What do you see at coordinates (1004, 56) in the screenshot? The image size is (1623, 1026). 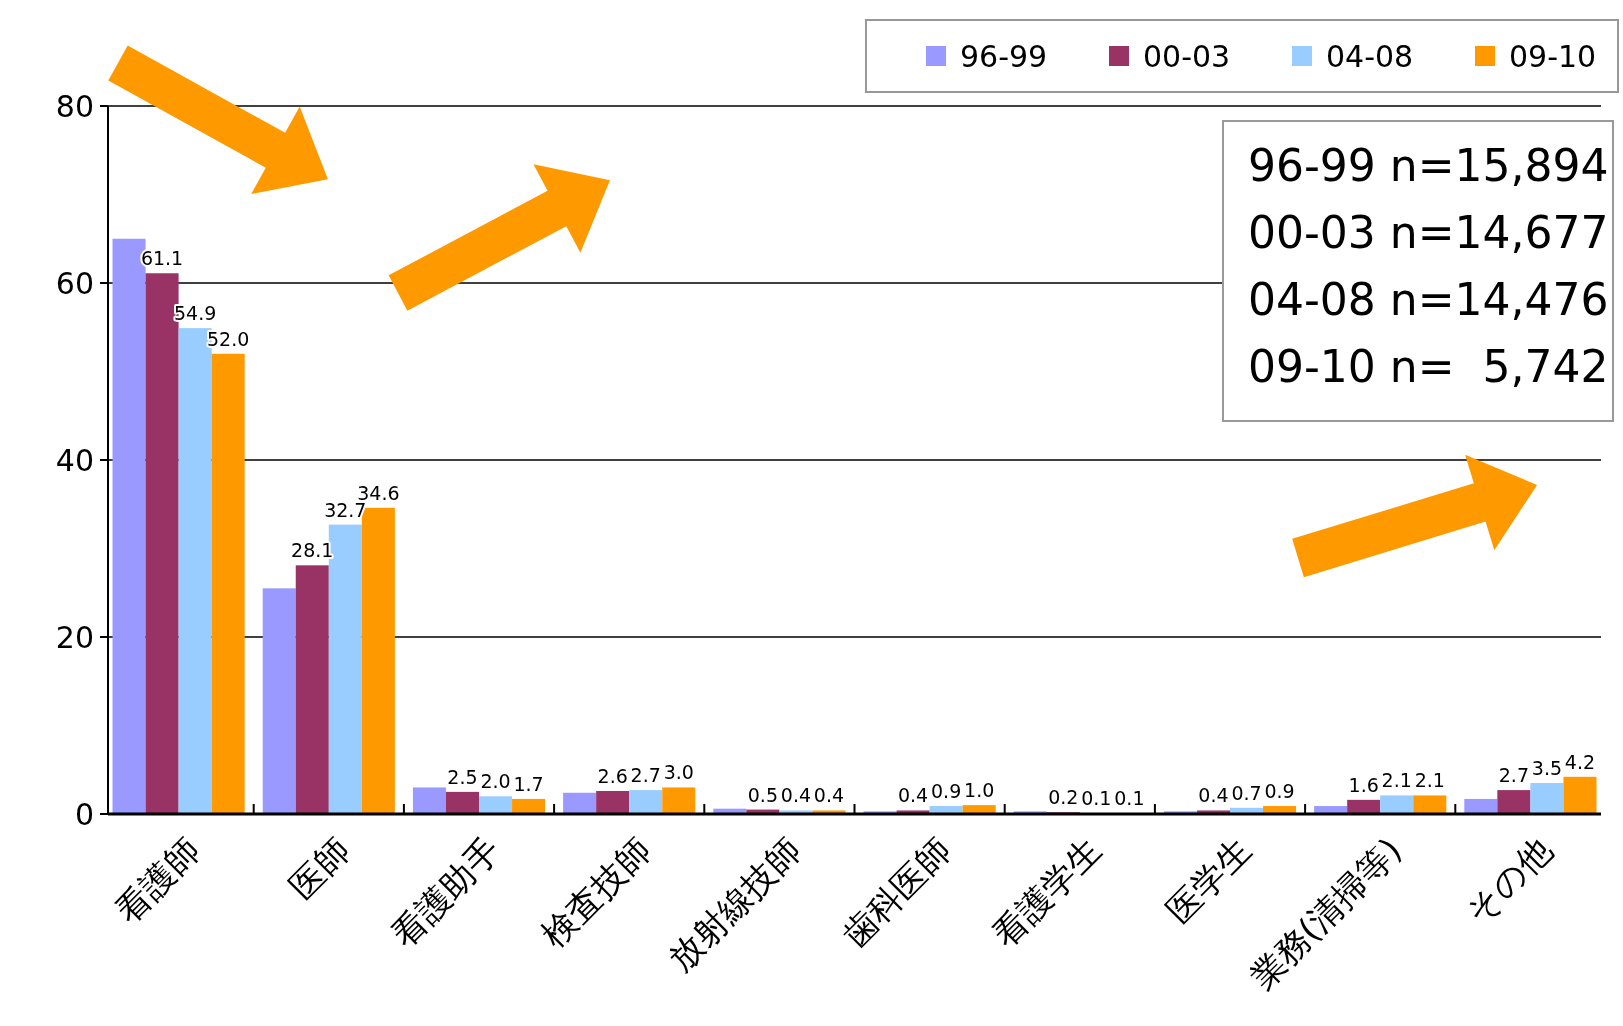 I see `legend-label: 96-99` at bounding box center [1004, 56].